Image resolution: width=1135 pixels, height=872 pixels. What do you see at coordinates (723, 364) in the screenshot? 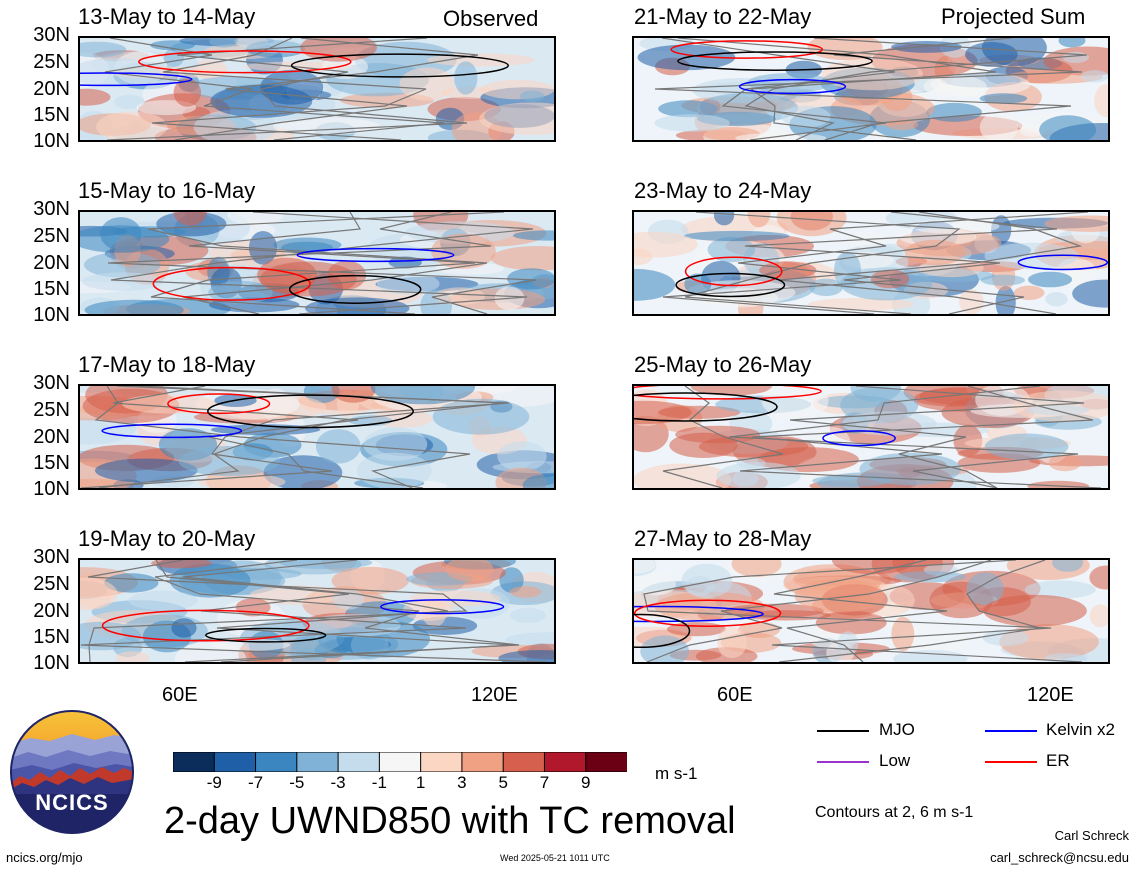
I see `panel-title: 25-May to 26-May` at bounding box center [723, 364].